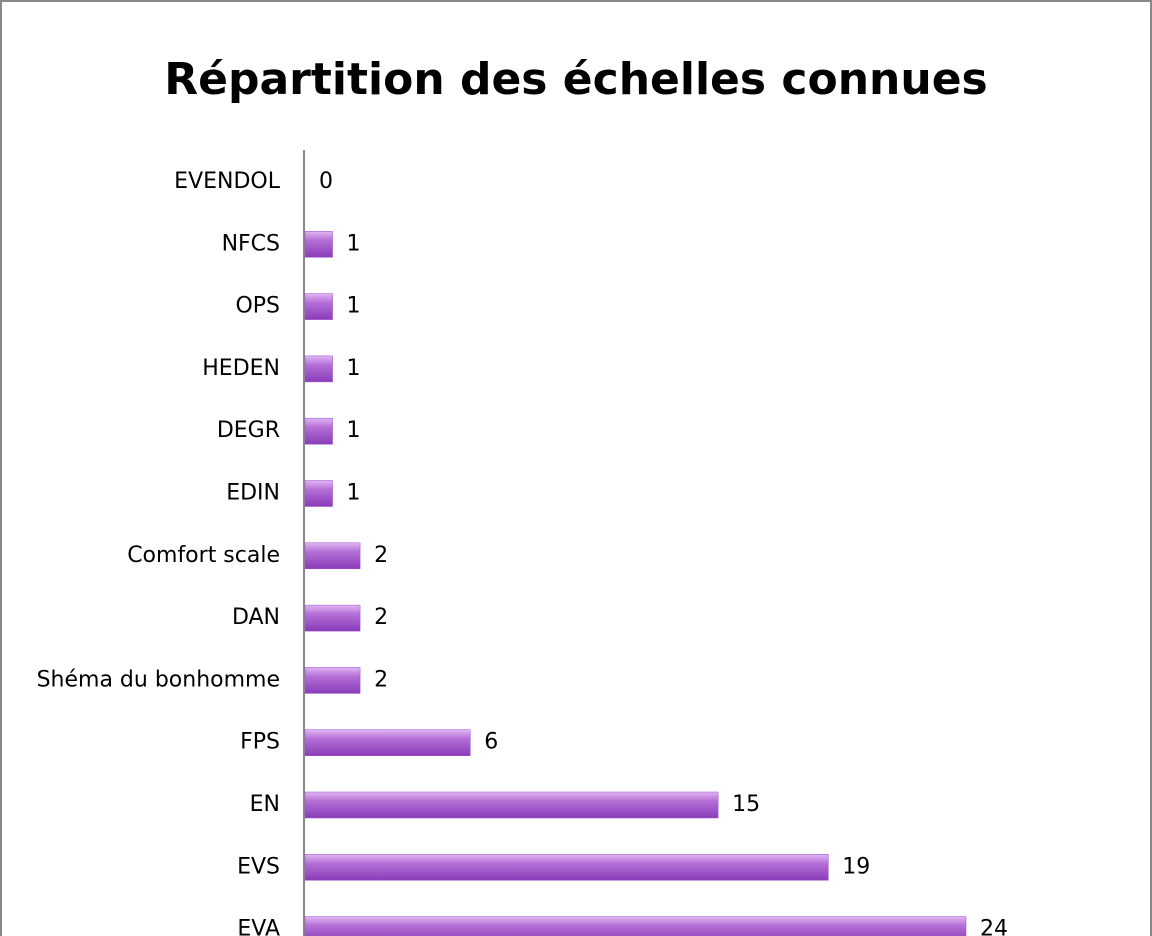 The height and width of the screenshot is (936, 1152). I want to click on data-label: 0, so click(326, 181).